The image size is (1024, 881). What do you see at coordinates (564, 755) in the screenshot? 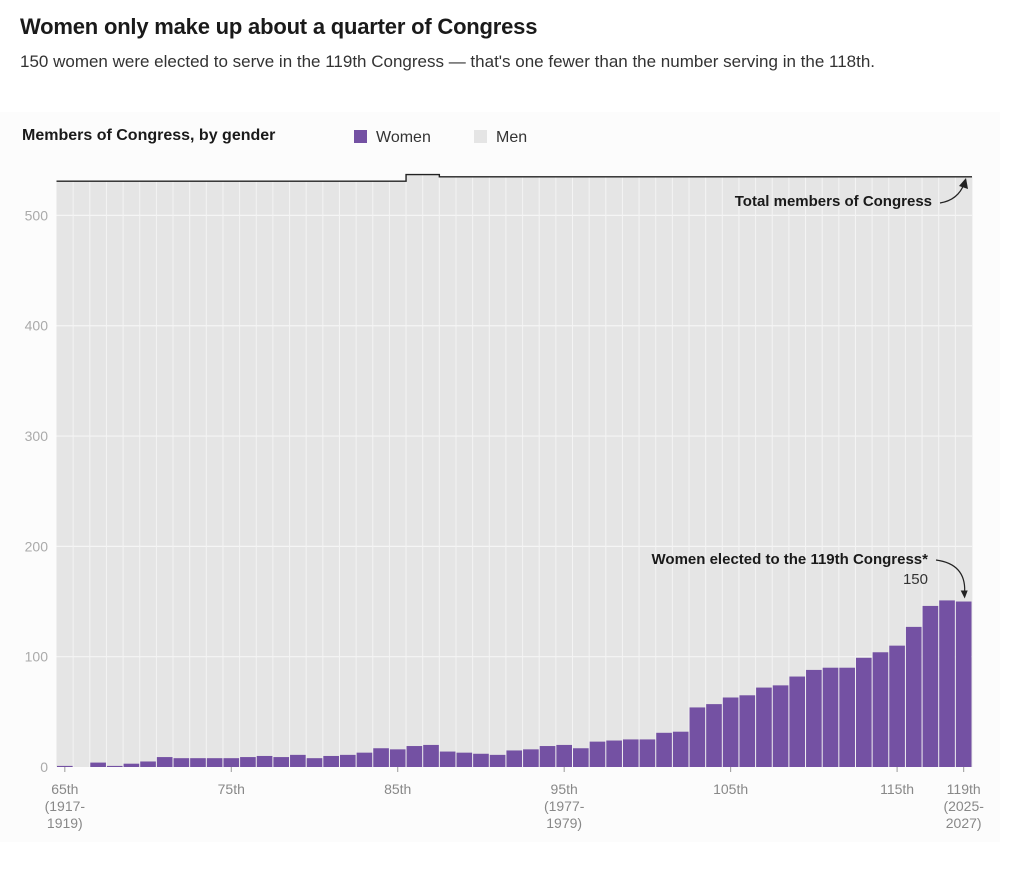
I see `bar-women-95th` at bounding box center [564, 755].